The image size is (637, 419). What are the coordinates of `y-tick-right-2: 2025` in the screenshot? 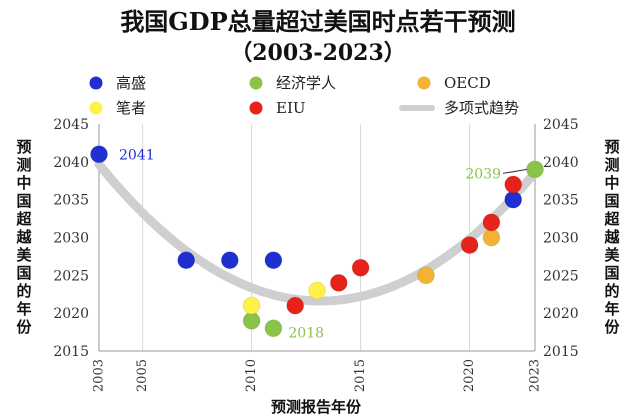 It's located at (561, 276).